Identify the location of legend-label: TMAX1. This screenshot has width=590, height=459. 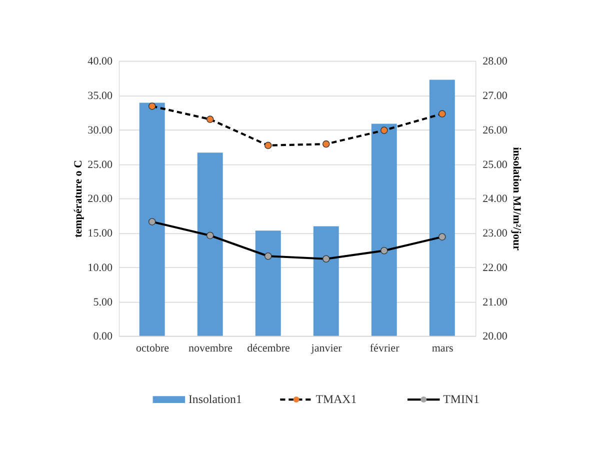
(336, 399).